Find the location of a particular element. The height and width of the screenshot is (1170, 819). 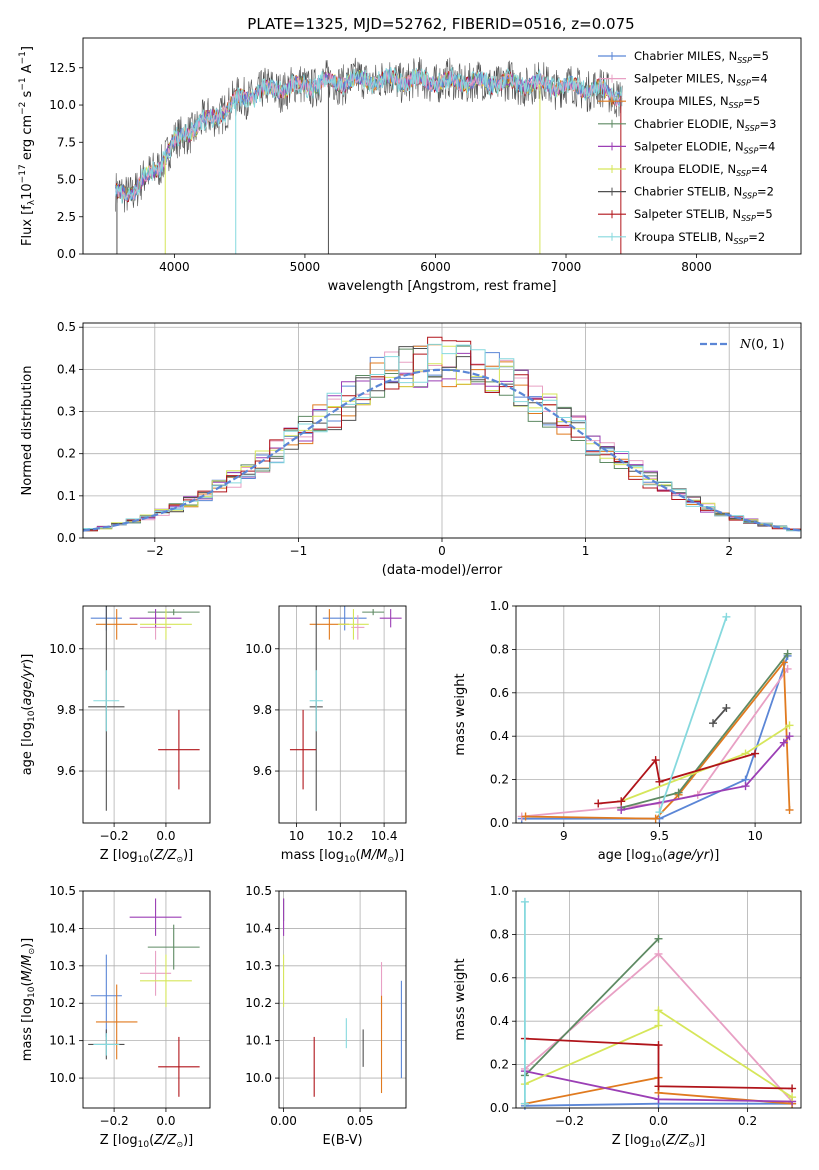

mass_vs_z-labels: Z [log10(Z/Z⊙)] mass [log10(M/M⊙)] is located at coordinates (106, 1044).